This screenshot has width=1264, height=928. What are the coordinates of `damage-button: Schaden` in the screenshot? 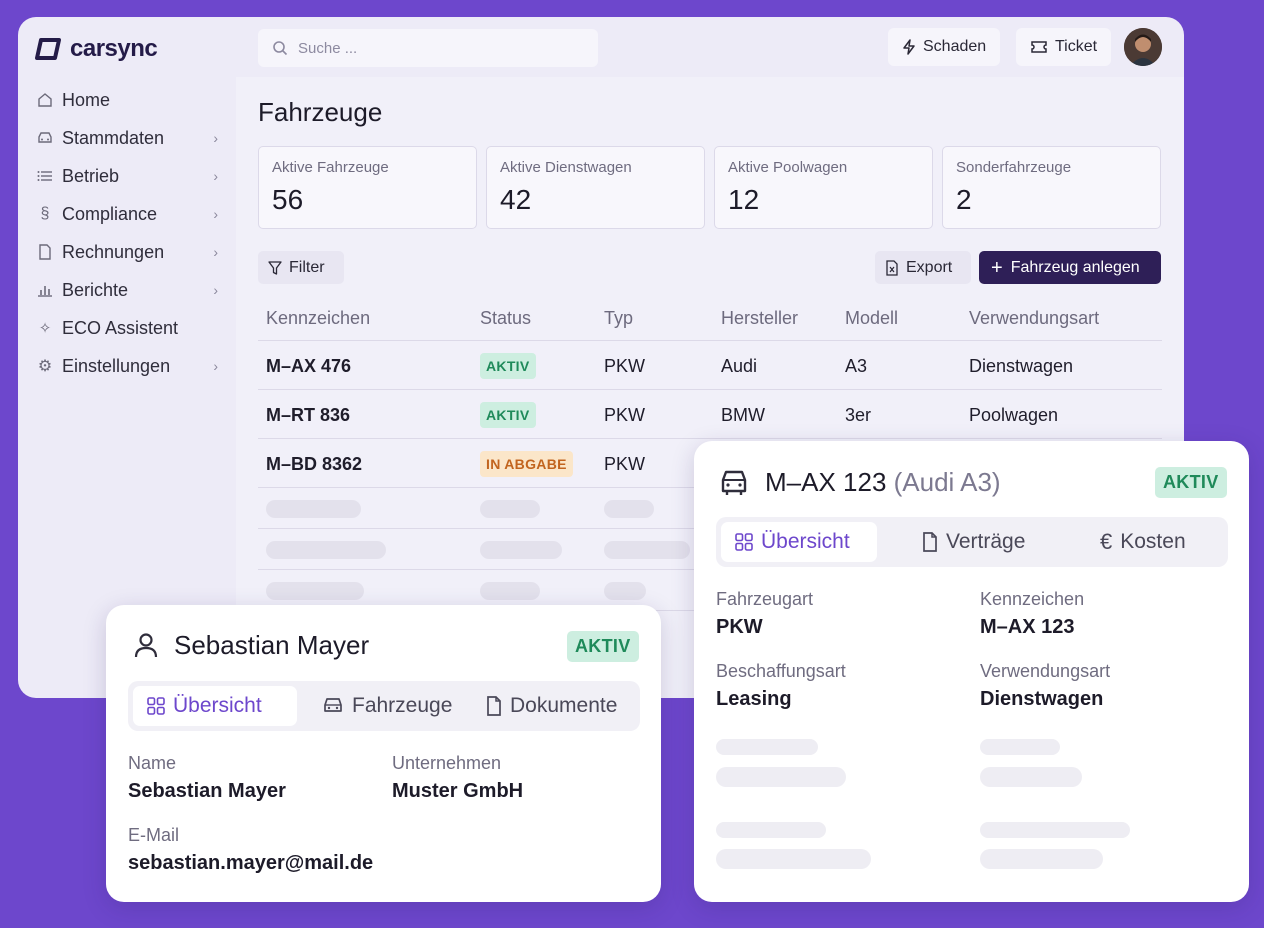 It's located at (944, 47).